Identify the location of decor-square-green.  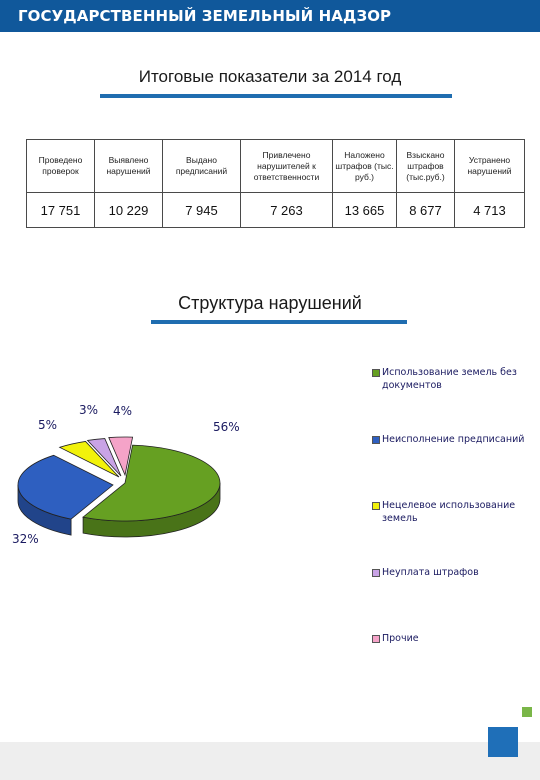
(527, 712).